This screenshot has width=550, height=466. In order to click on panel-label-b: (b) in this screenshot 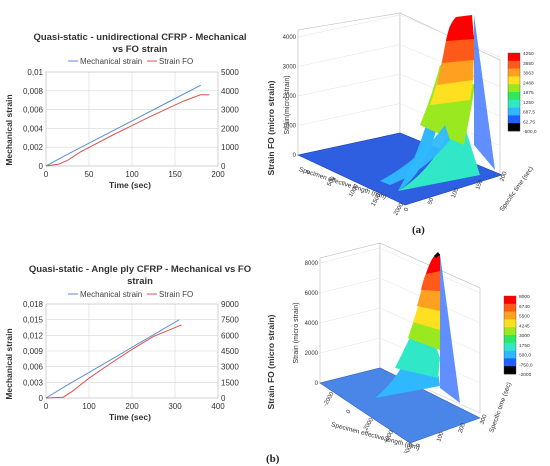, I will do `click(273, 459)`.